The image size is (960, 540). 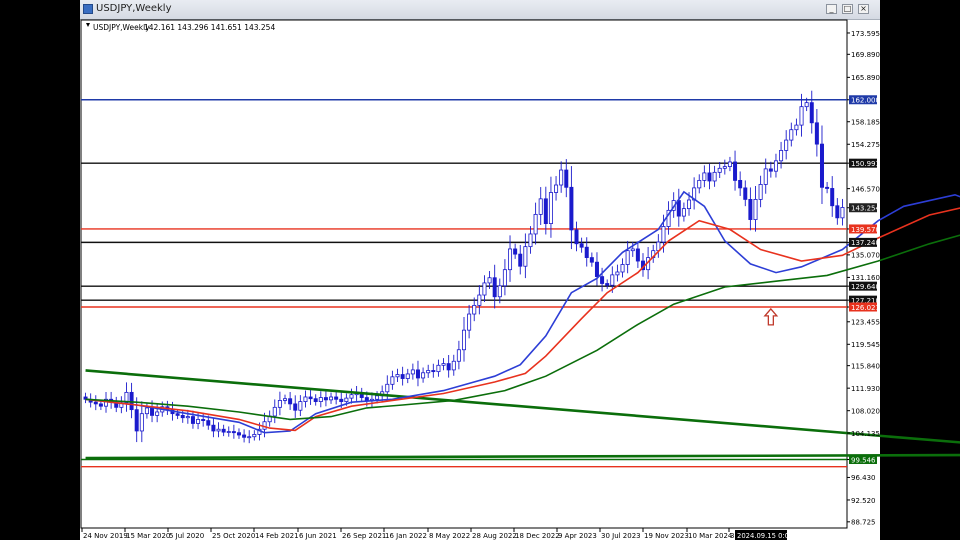 I want to click on y-tick-label: 108.020, so click(x=865, y=411).